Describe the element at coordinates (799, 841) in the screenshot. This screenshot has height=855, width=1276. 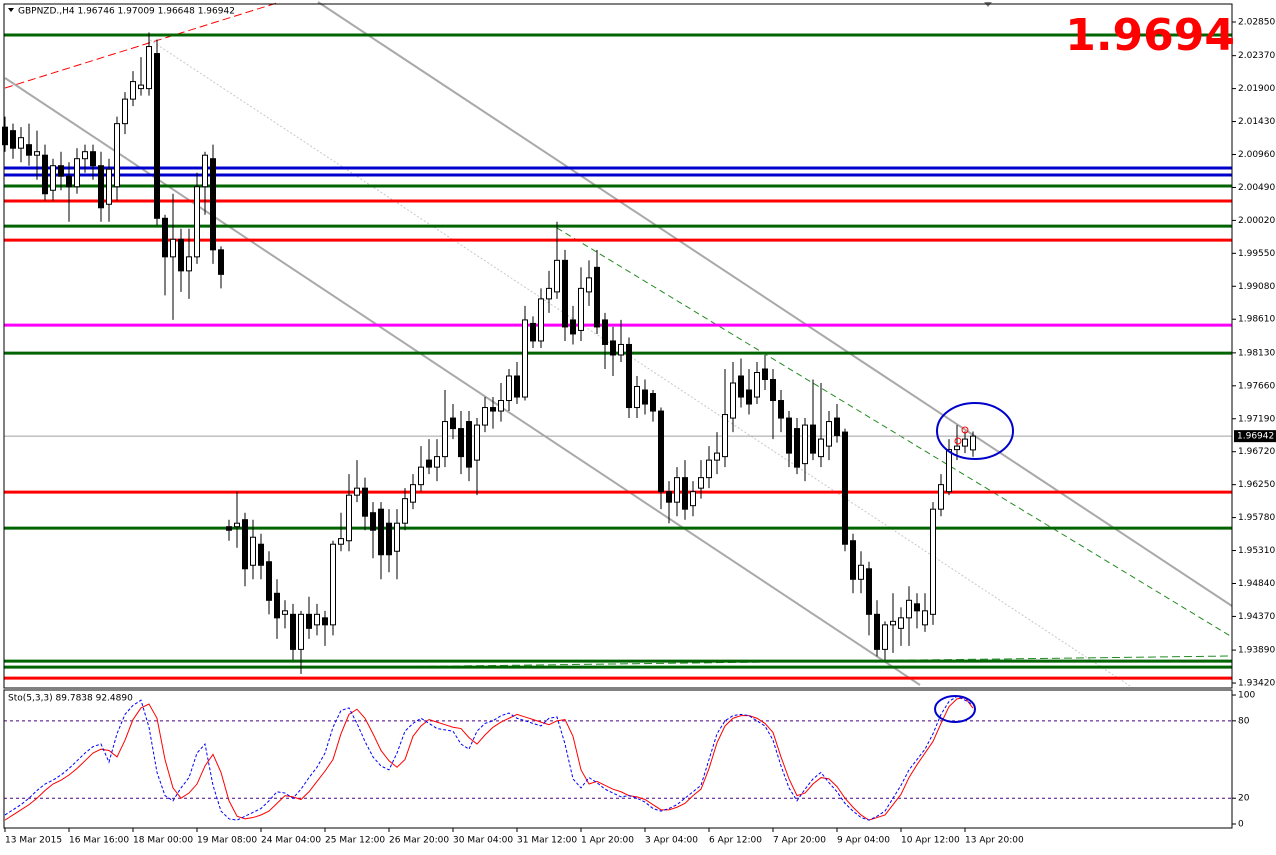
I see `x-tick-label: 7 Apr 20:00` at that location.